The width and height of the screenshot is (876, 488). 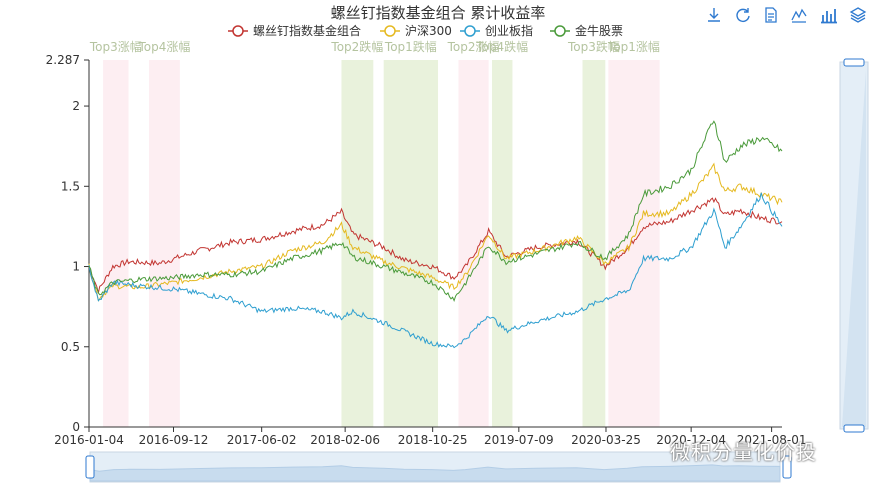 I want to click on y-tick-label-5: 2.287, so click(x=63, y=60).